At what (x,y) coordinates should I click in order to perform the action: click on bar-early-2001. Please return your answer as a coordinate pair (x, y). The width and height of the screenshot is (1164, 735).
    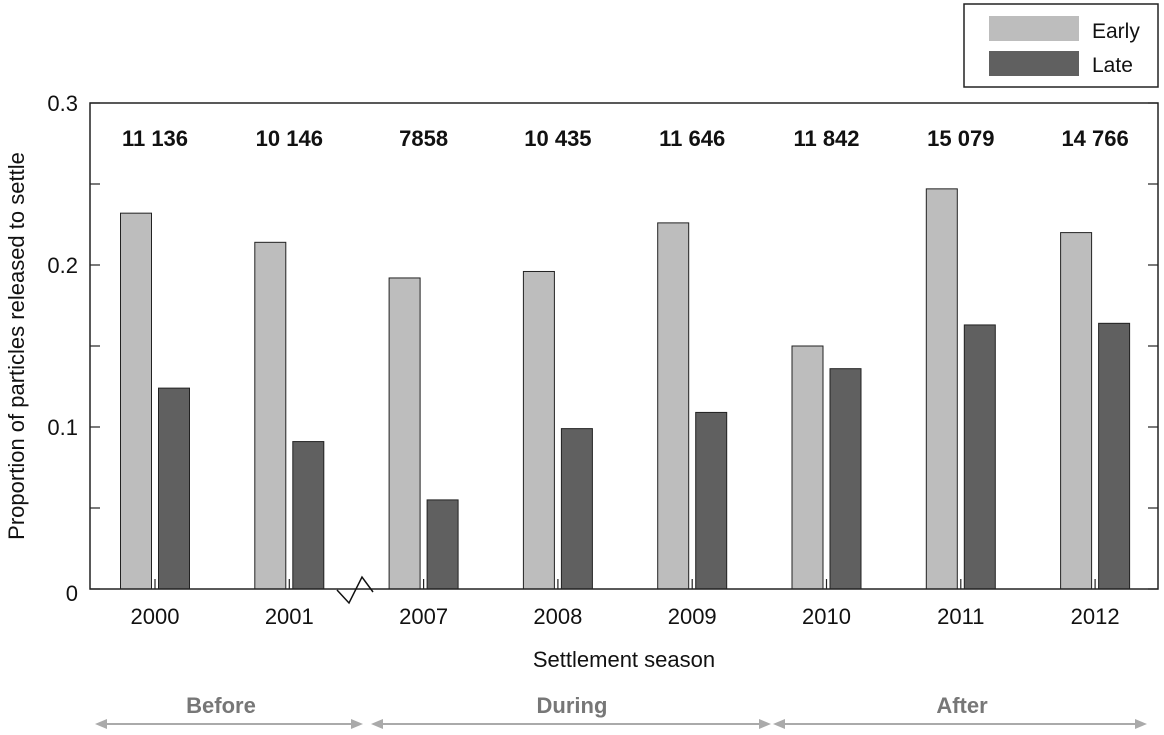
    Looking at the image, I should click on (270, 415).